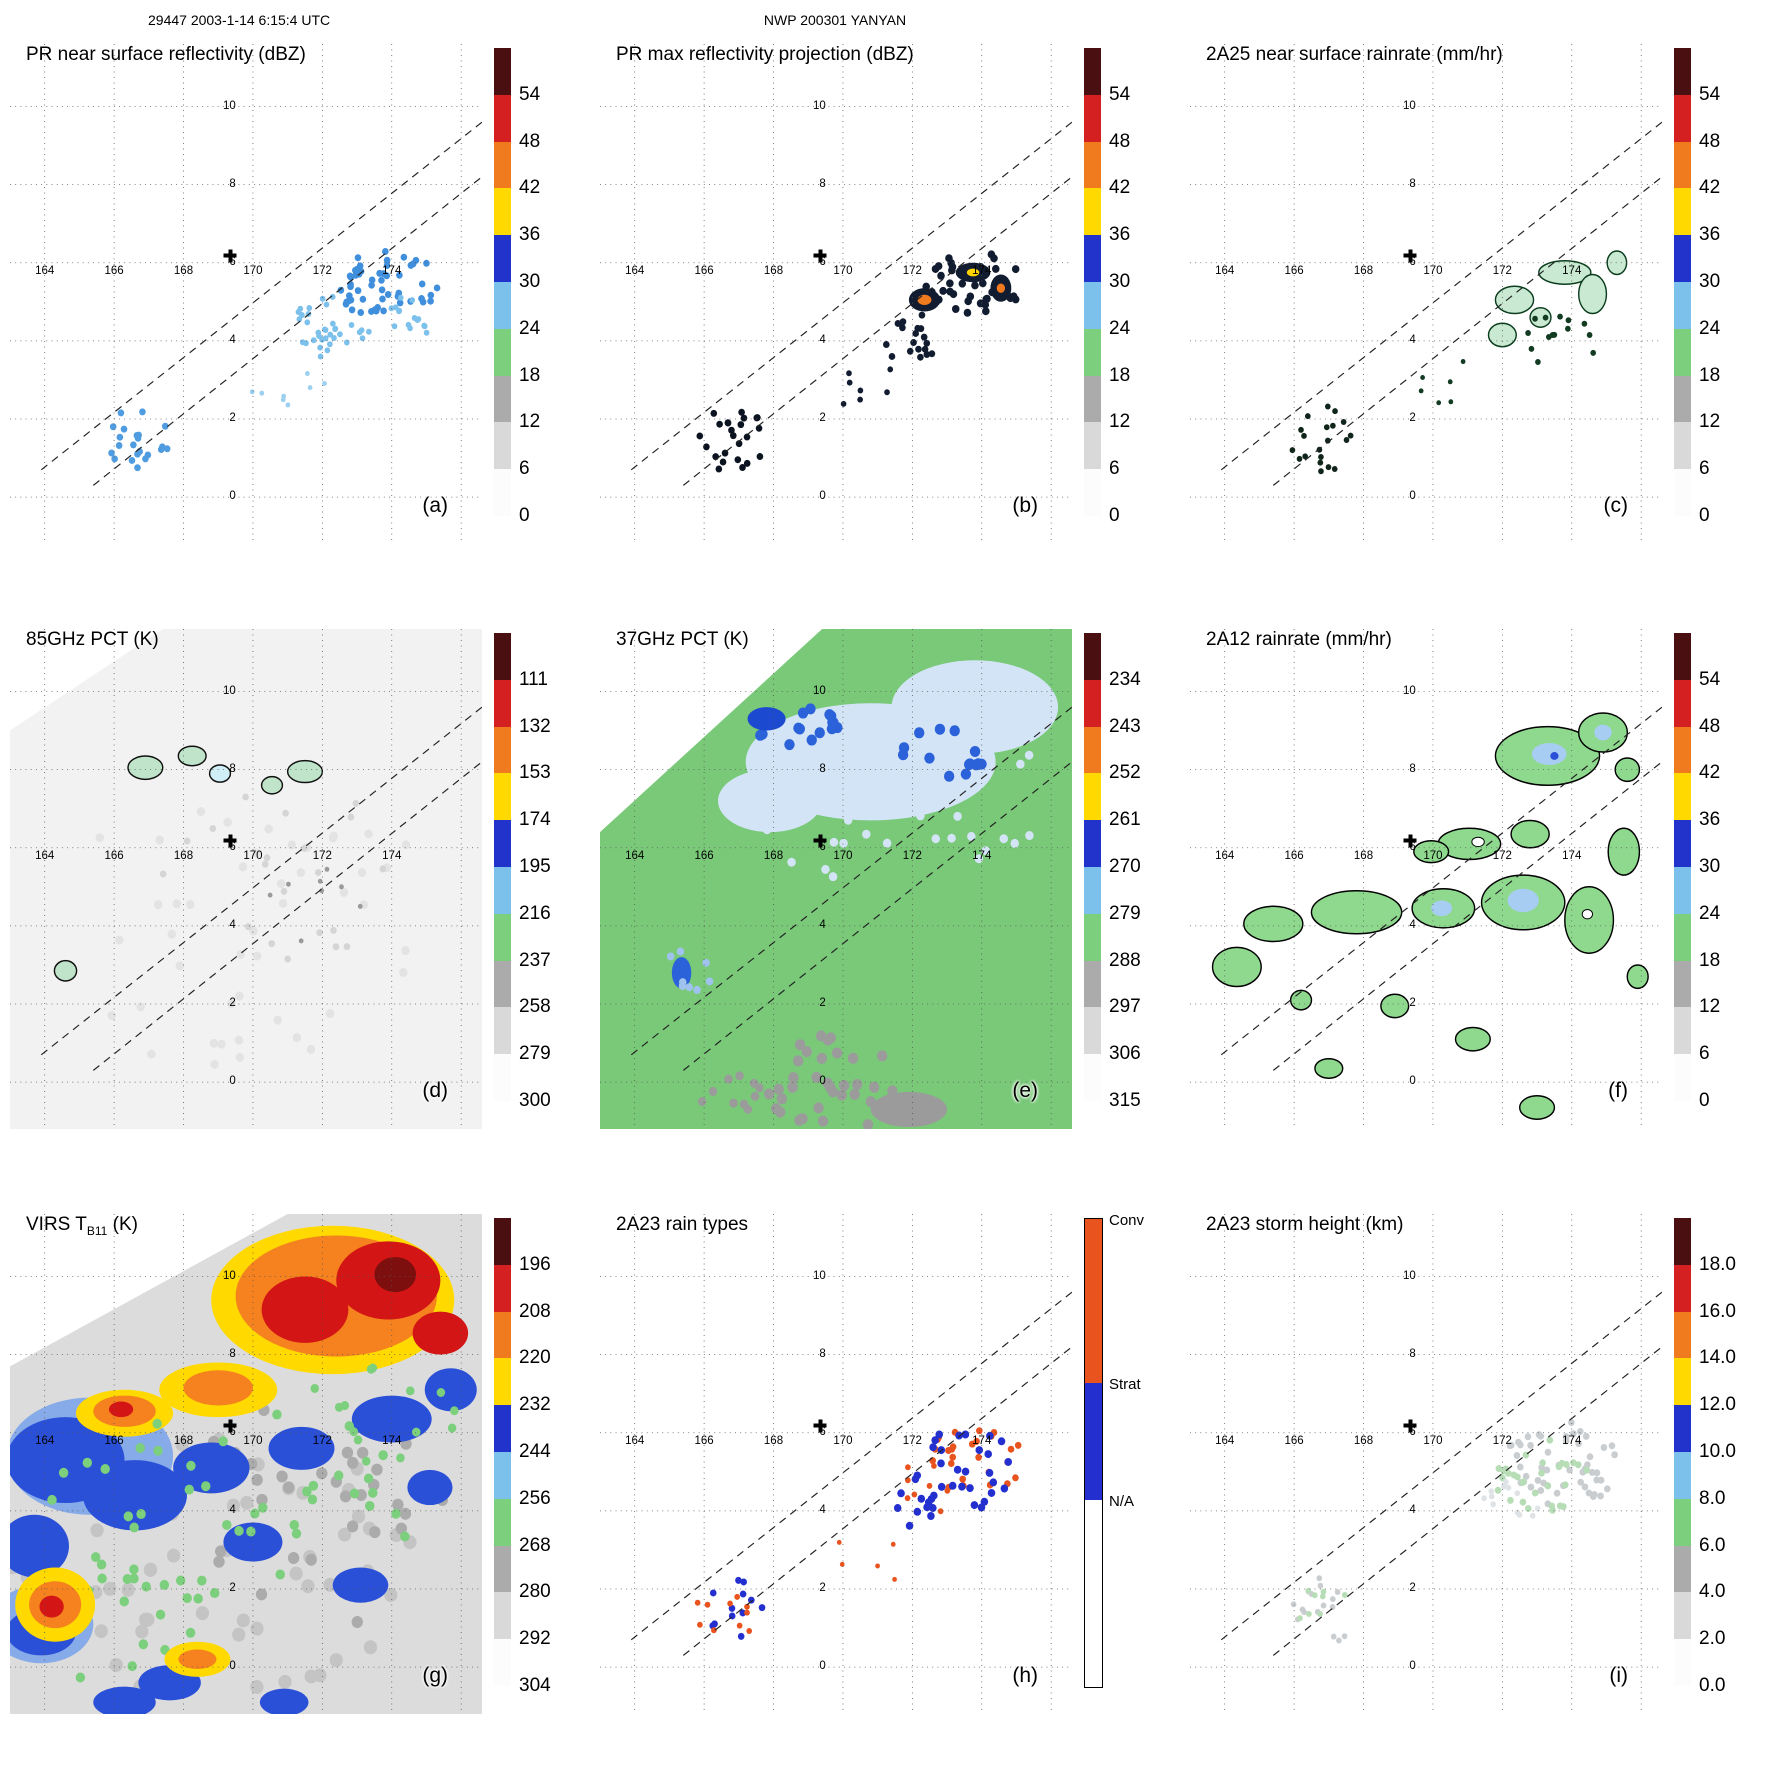 This screenshot has width=1771, height=1773. What do you see at coordinates (1025, 1090) in the screenshot?
I see `panel-letter: (e)` at bounding box center [1025, 1090].